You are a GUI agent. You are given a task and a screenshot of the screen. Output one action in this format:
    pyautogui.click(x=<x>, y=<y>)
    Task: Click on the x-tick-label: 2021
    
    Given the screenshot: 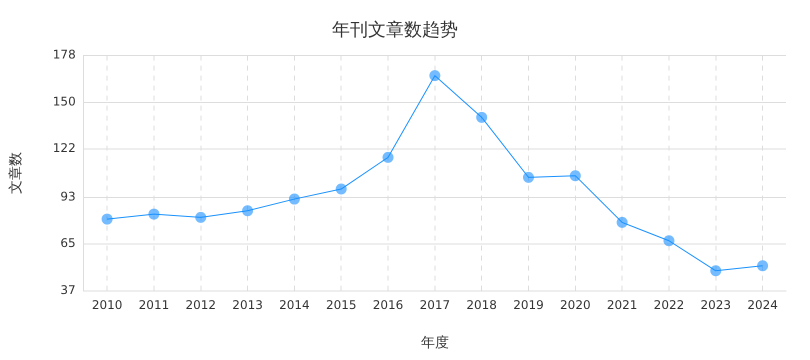 What is the action you would take?
    pyautogui.click(x=622, y=305)
    